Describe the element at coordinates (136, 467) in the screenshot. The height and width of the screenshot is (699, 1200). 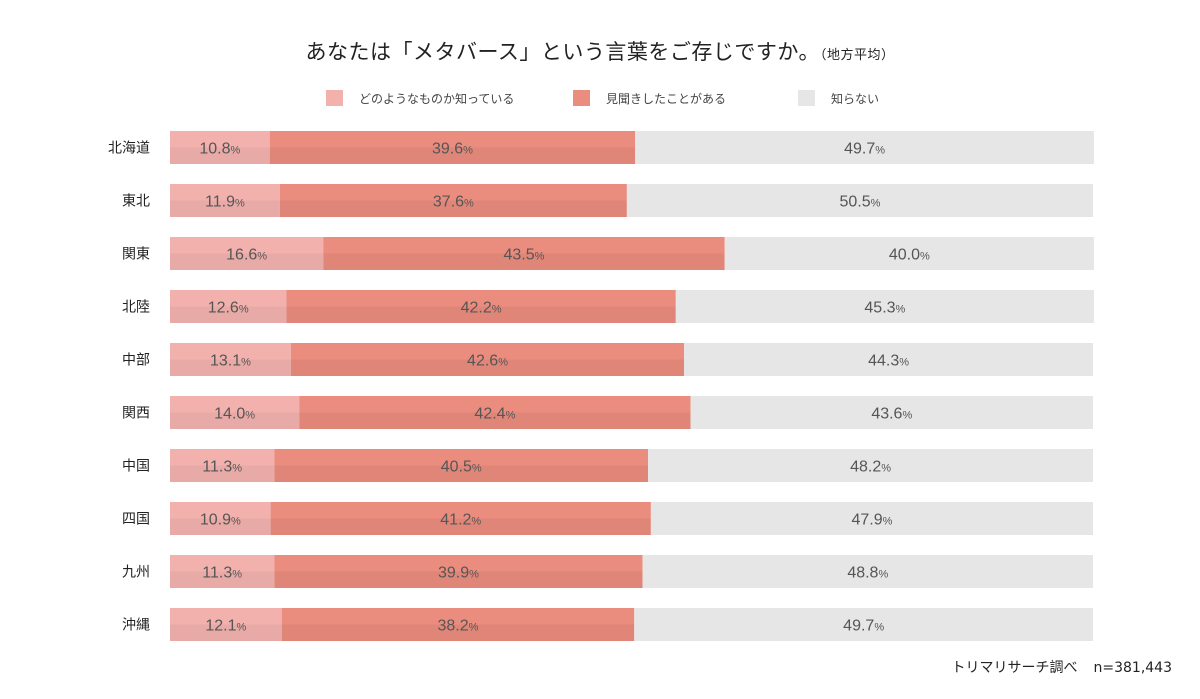
I see `category-label: 中国` at that location.